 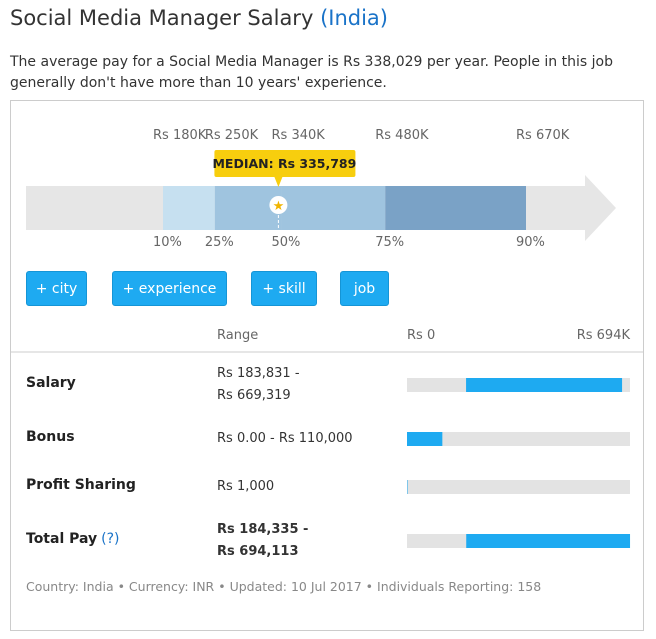 What do you see at coordinates (219, 242) in the screenshot?
I see `percentile-label: 25%` at bounding box center [219, 242].